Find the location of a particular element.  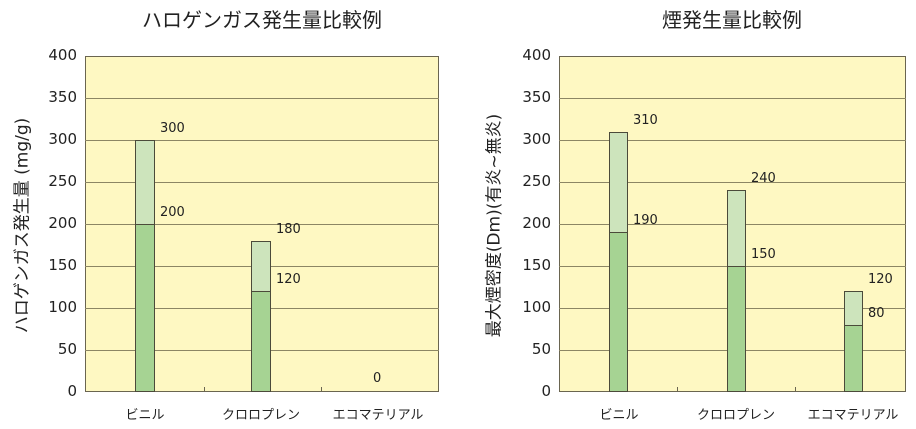

value-label: 240 is located at coordinates (763, 179).